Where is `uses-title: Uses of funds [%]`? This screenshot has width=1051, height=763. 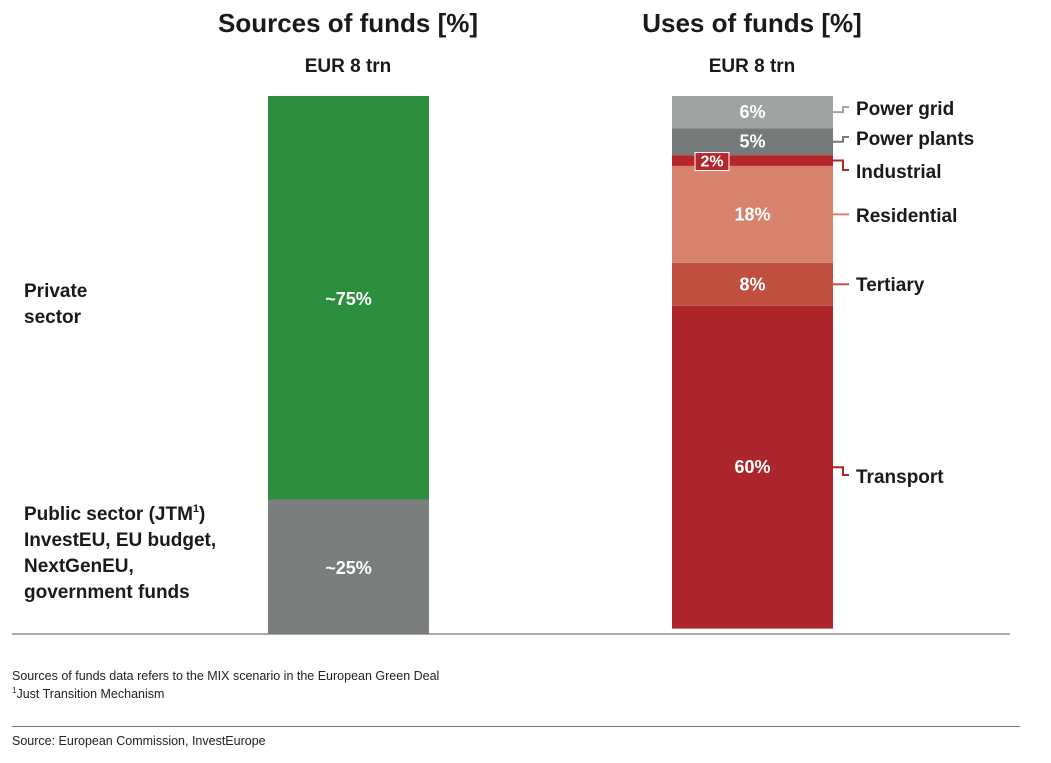 uses-title: Uses of funds [%] is located at coordinates (752, 23).